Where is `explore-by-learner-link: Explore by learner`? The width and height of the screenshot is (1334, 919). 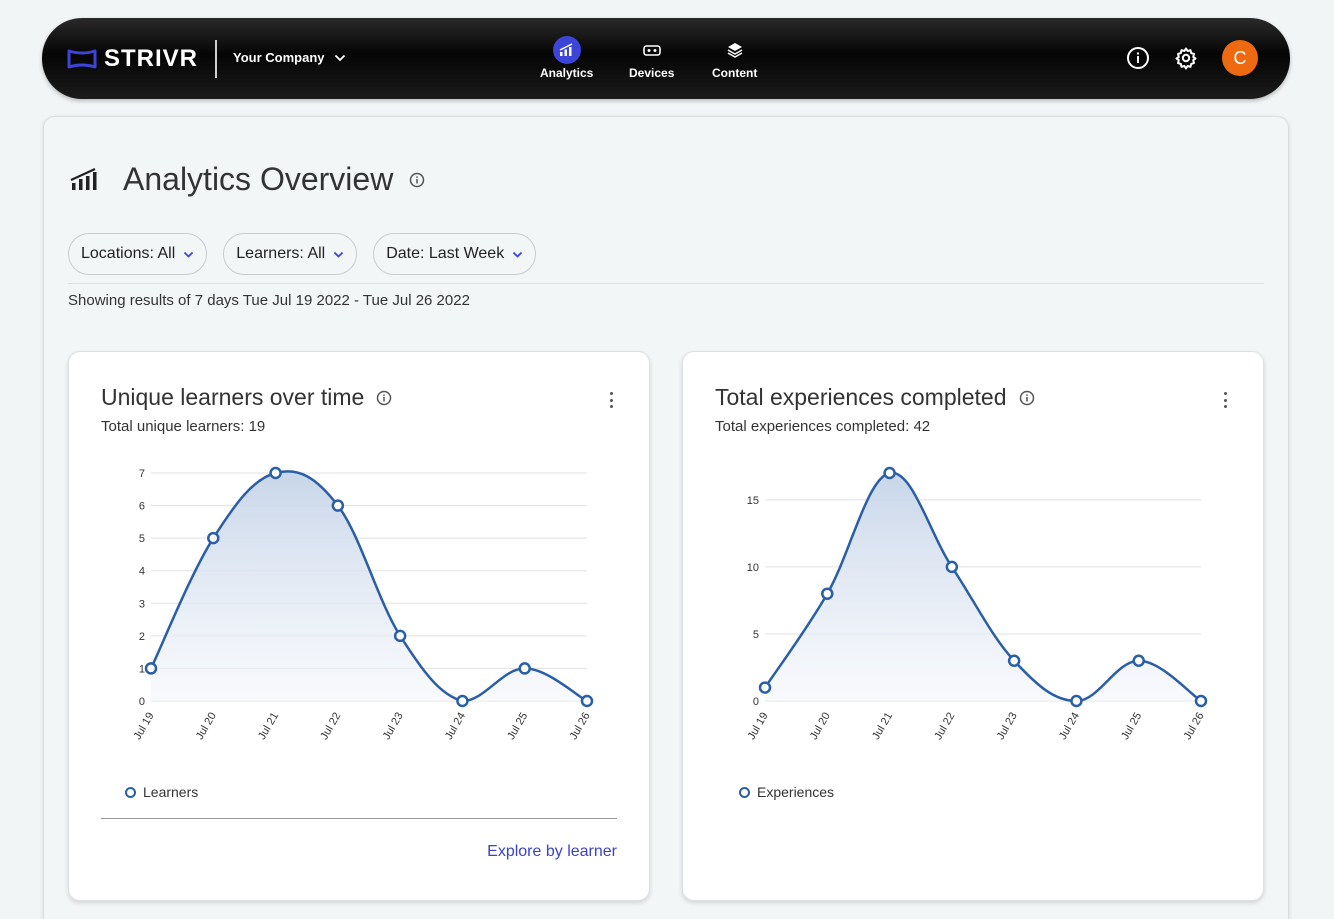
explore-by-learner-link: Explore by learner is located at coordinates (552, 851).